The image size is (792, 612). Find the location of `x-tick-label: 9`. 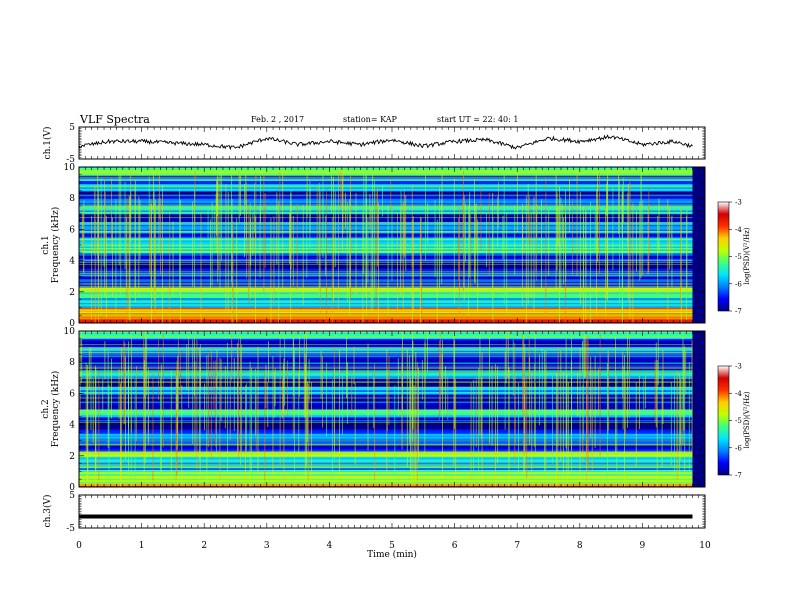

x-tick-label: 9 is located at coordinates (643, 546).